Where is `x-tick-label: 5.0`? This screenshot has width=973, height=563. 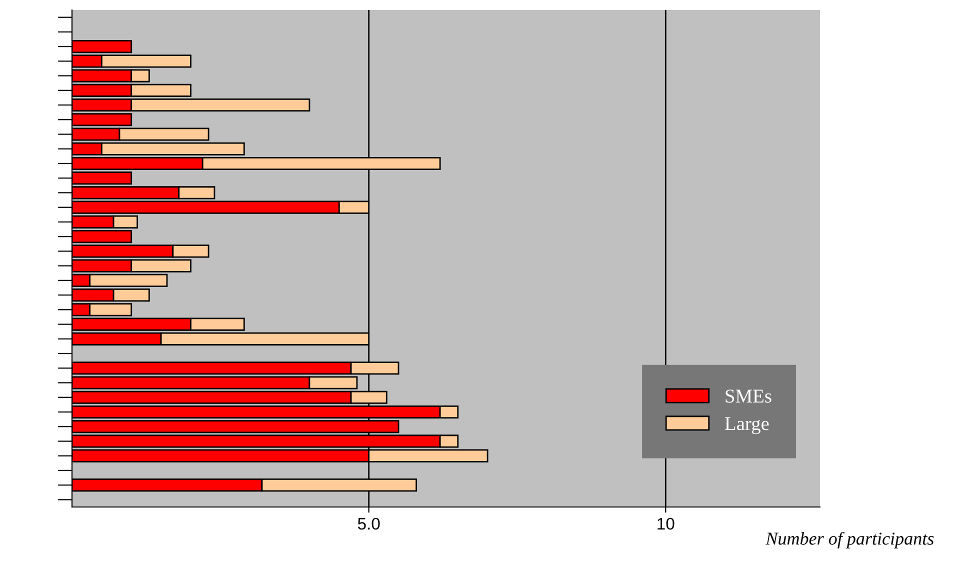 x-tick-label: 5.0 is located at coordinates (369, 524).